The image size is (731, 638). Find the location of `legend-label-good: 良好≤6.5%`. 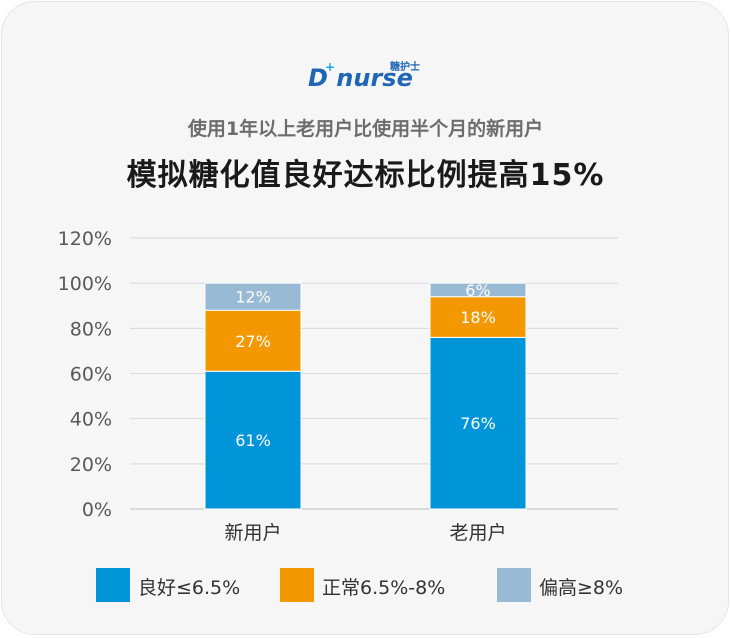

legend-label-good: 良好≤6.5% is located at coordinates (189, 588).